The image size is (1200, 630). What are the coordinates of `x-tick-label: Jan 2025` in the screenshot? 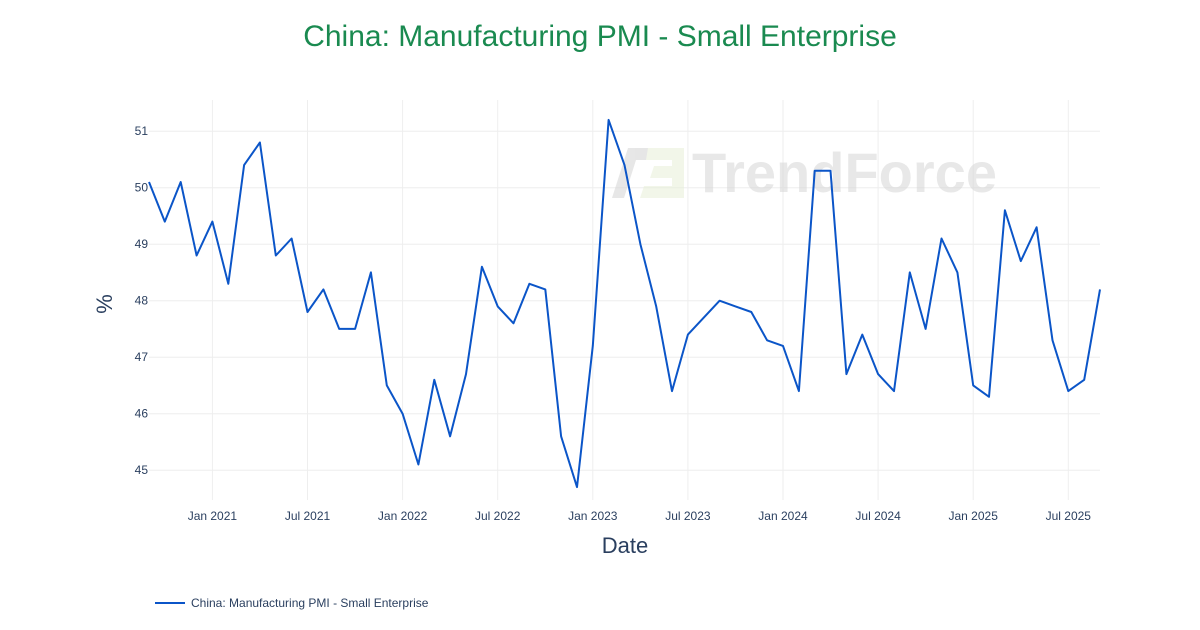 It's located at (974, 516).